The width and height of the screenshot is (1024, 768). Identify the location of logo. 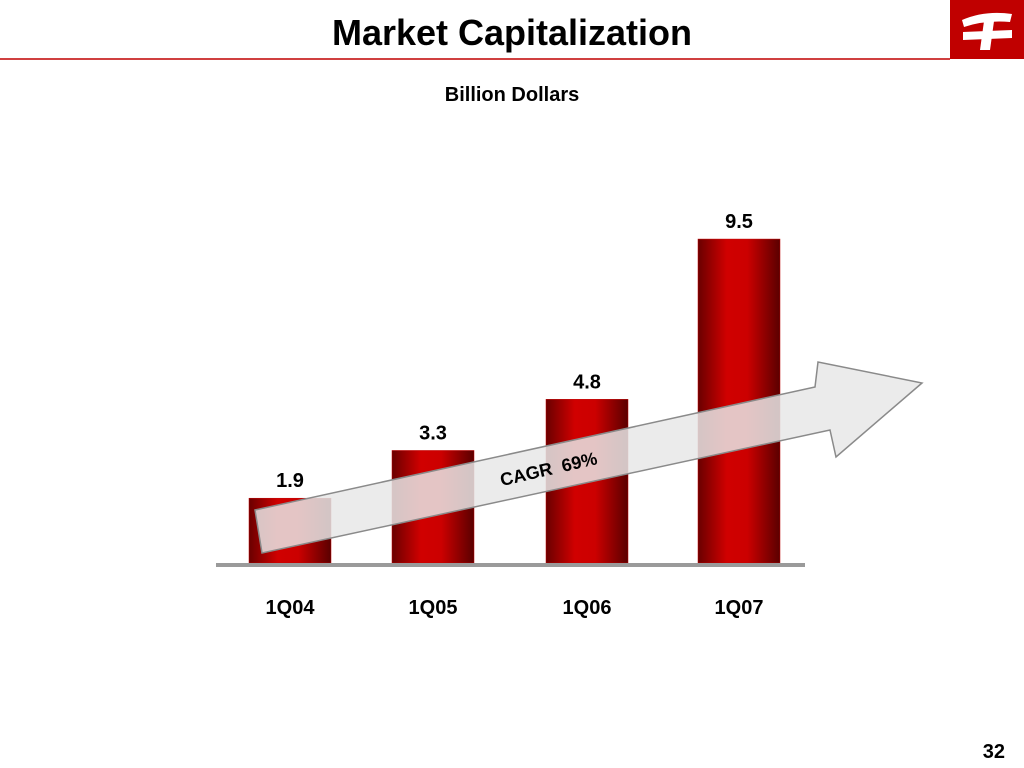
(987, 29).